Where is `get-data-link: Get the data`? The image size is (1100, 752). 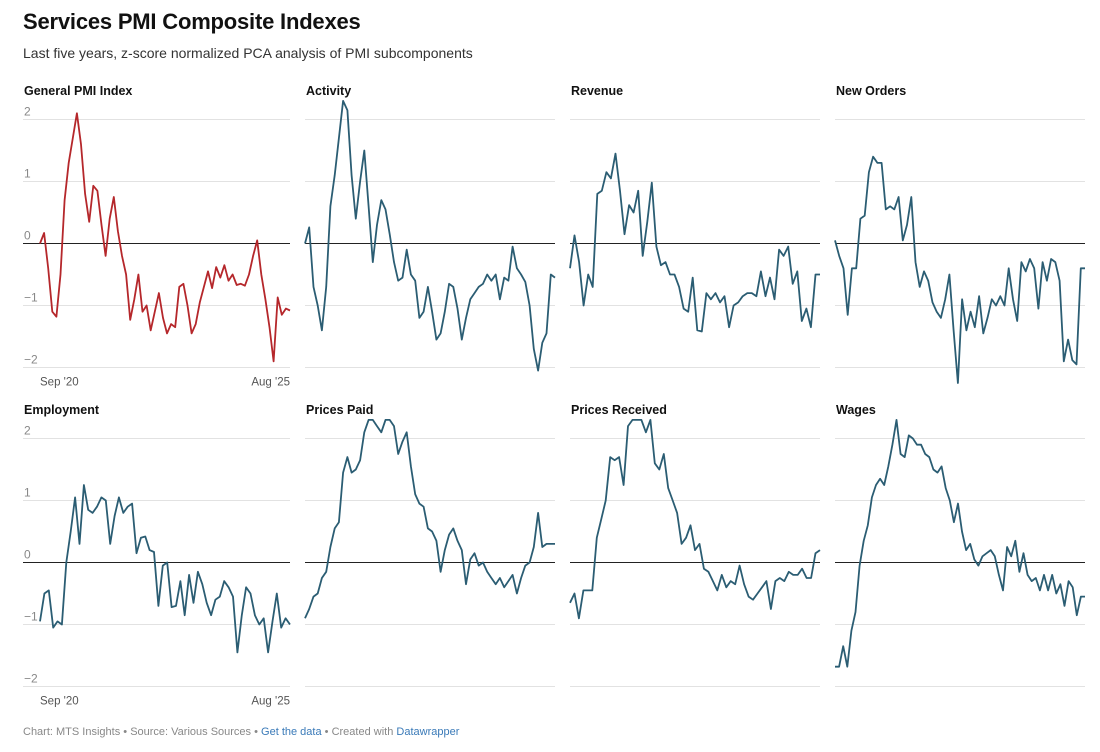 get-data-link: Get the data is located at coordinates (291, 732).